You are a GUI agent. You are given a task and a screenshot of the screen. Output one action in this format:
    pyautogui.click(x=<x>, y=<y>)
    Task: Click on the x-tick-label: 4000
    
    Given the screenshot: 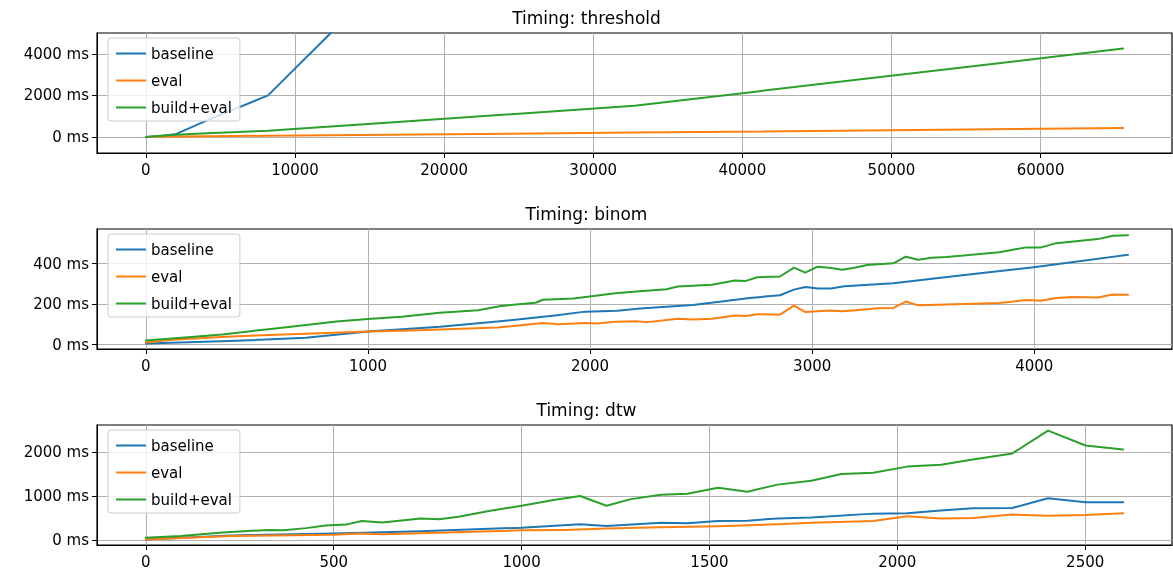 What is the action you would take?
    pyautogui.click(x=1034, y=365)
    